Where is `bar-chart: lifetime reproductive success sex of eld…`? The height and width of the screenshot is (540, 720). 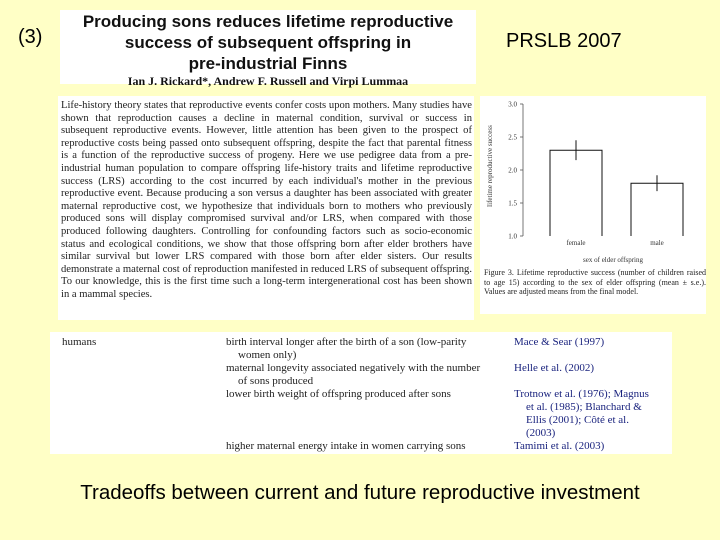 bar-chart: lifetime reproductive success sex of eld… is located at coordinates (585, 182).